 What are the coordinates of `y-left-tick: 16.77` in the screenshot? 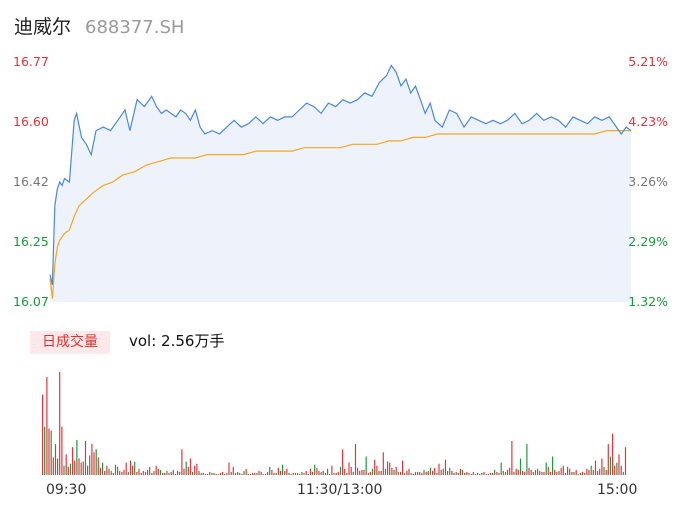 It's located at (31, 61).